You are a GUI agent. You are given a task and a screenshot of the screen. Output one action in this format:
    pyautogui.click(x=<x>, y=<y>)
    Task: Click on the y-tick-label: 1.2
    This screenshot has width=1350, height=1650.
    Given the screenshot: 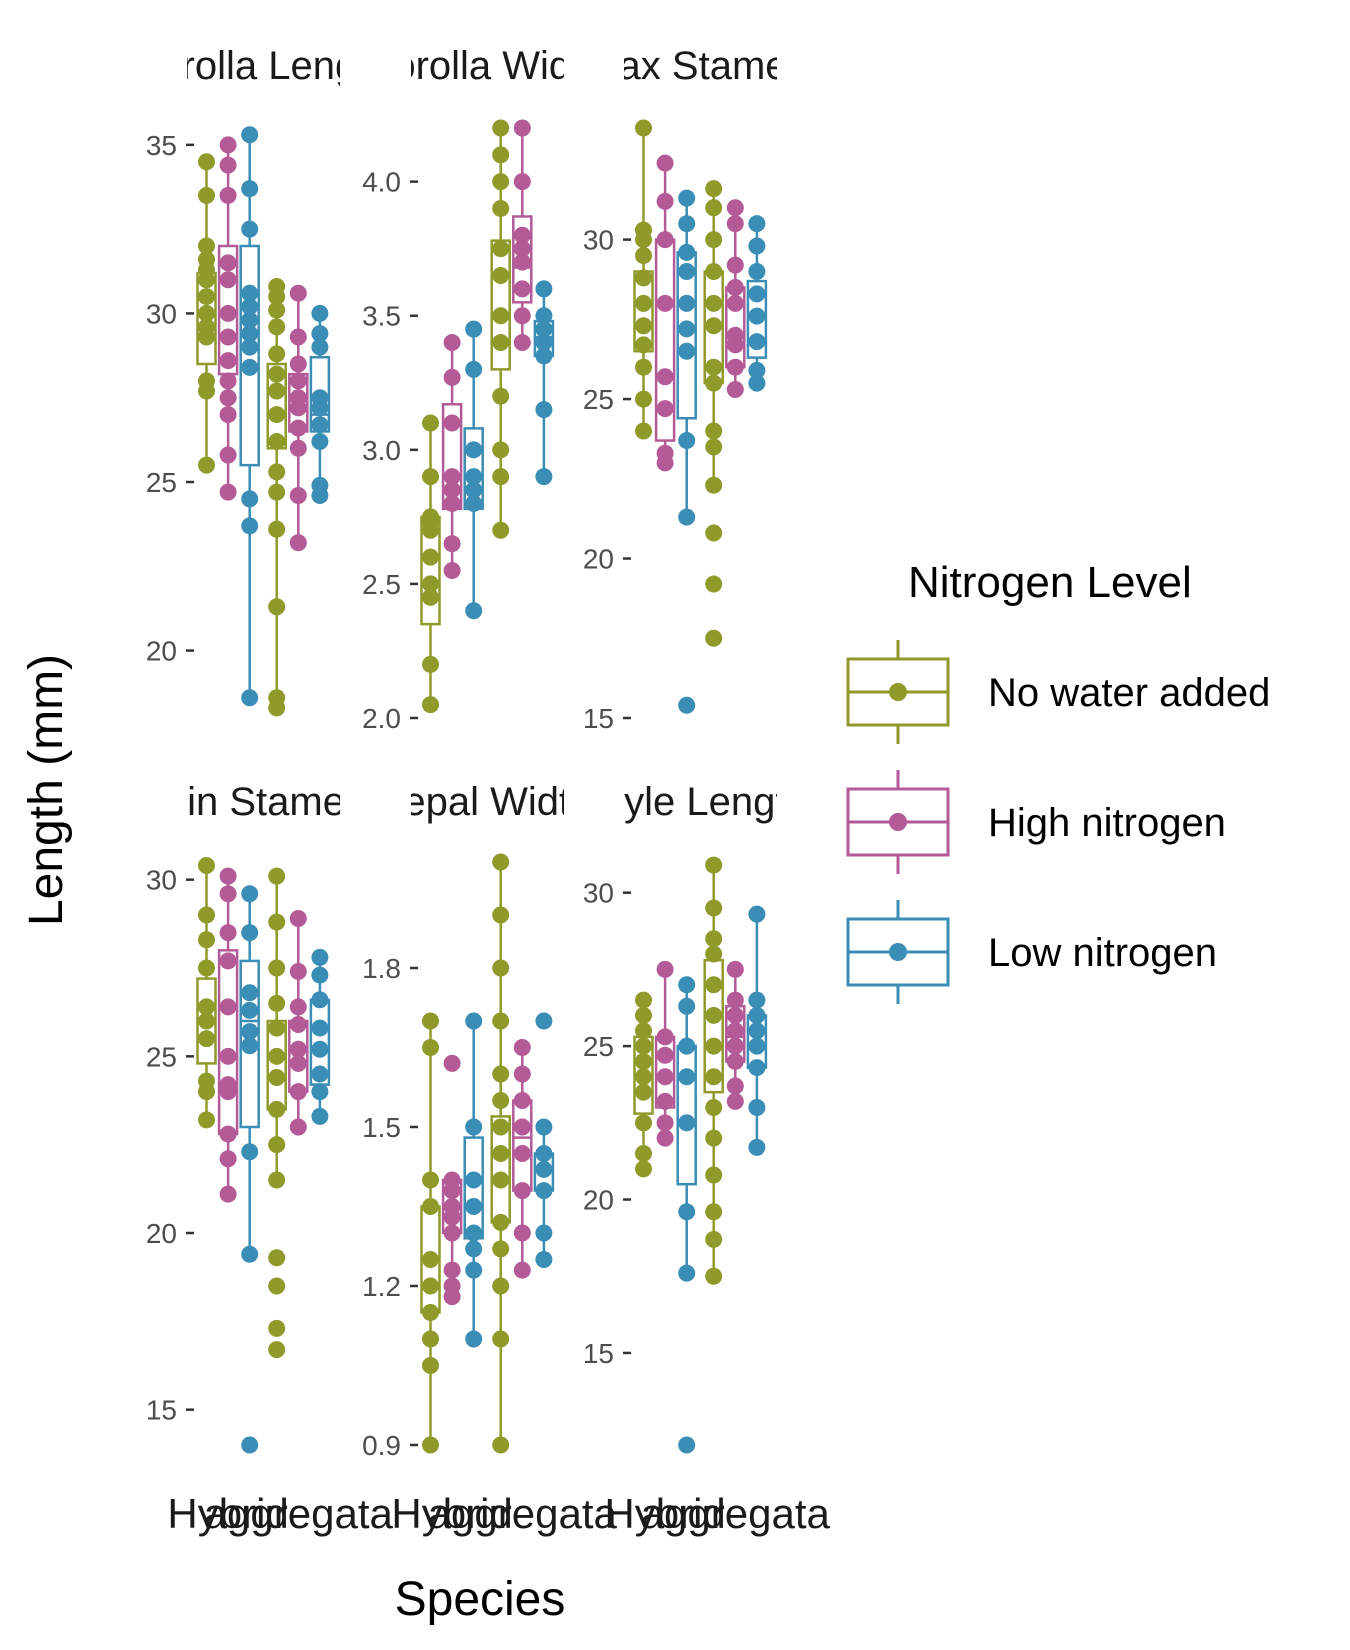 What is the action you would take?
    pyautogui.click(x=381, y=1286)
    